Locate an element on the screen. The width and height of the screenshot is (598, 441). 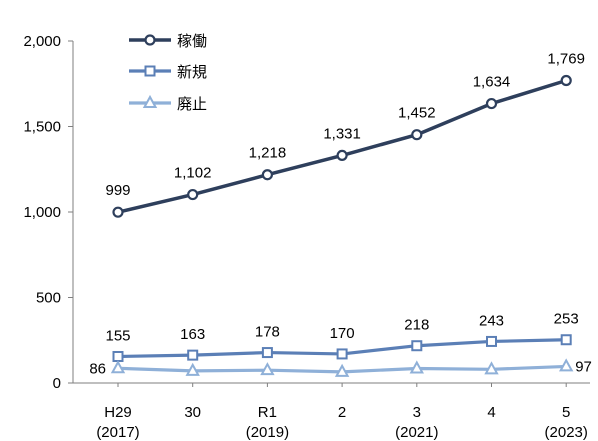
x-tick-label: R1 is located at coordinates (267, 412).